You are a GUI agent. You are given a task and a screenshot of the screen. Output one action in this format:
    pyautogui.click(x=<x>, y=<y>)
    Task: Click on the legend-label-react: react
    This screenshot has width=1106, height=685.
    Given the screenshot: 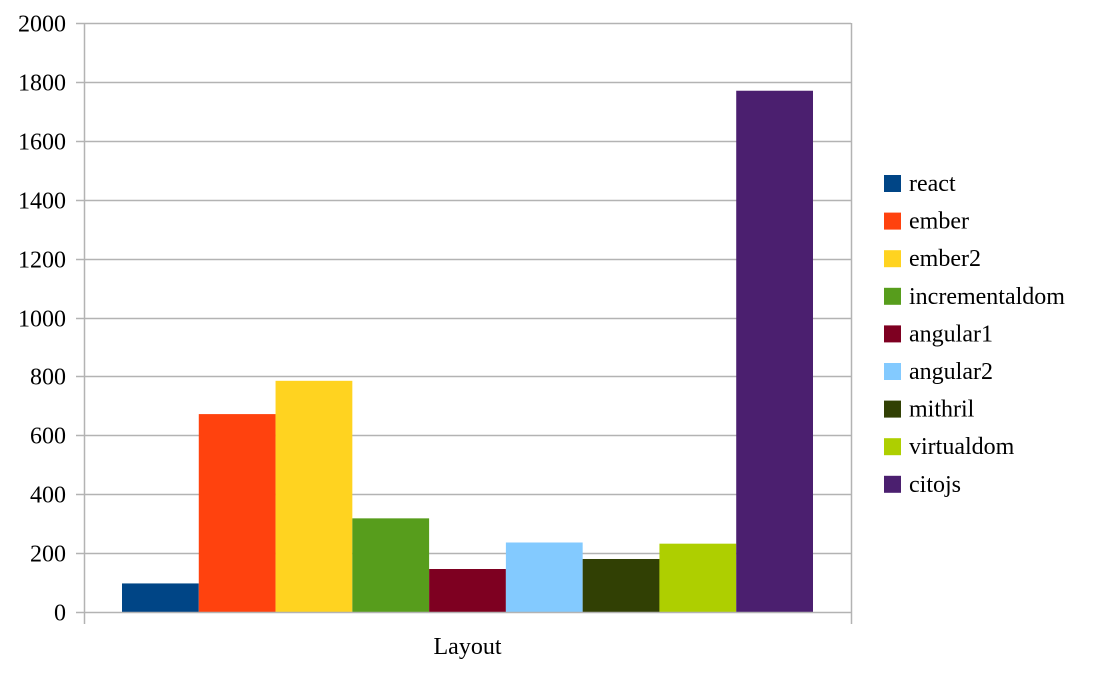 What is the action you would take?
    pyautogui.click(x=932, y=184)
    